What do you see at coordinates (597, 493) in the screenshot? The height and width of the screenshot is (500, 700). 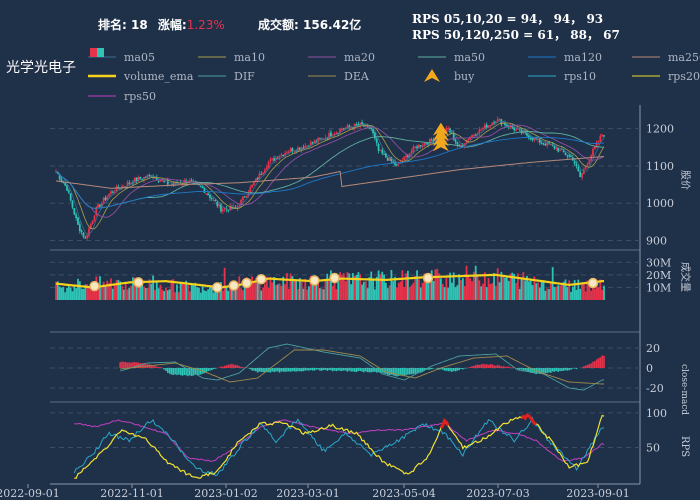 I see `x-tick-label: 2023-09-01` at bounding box center [597, 493].